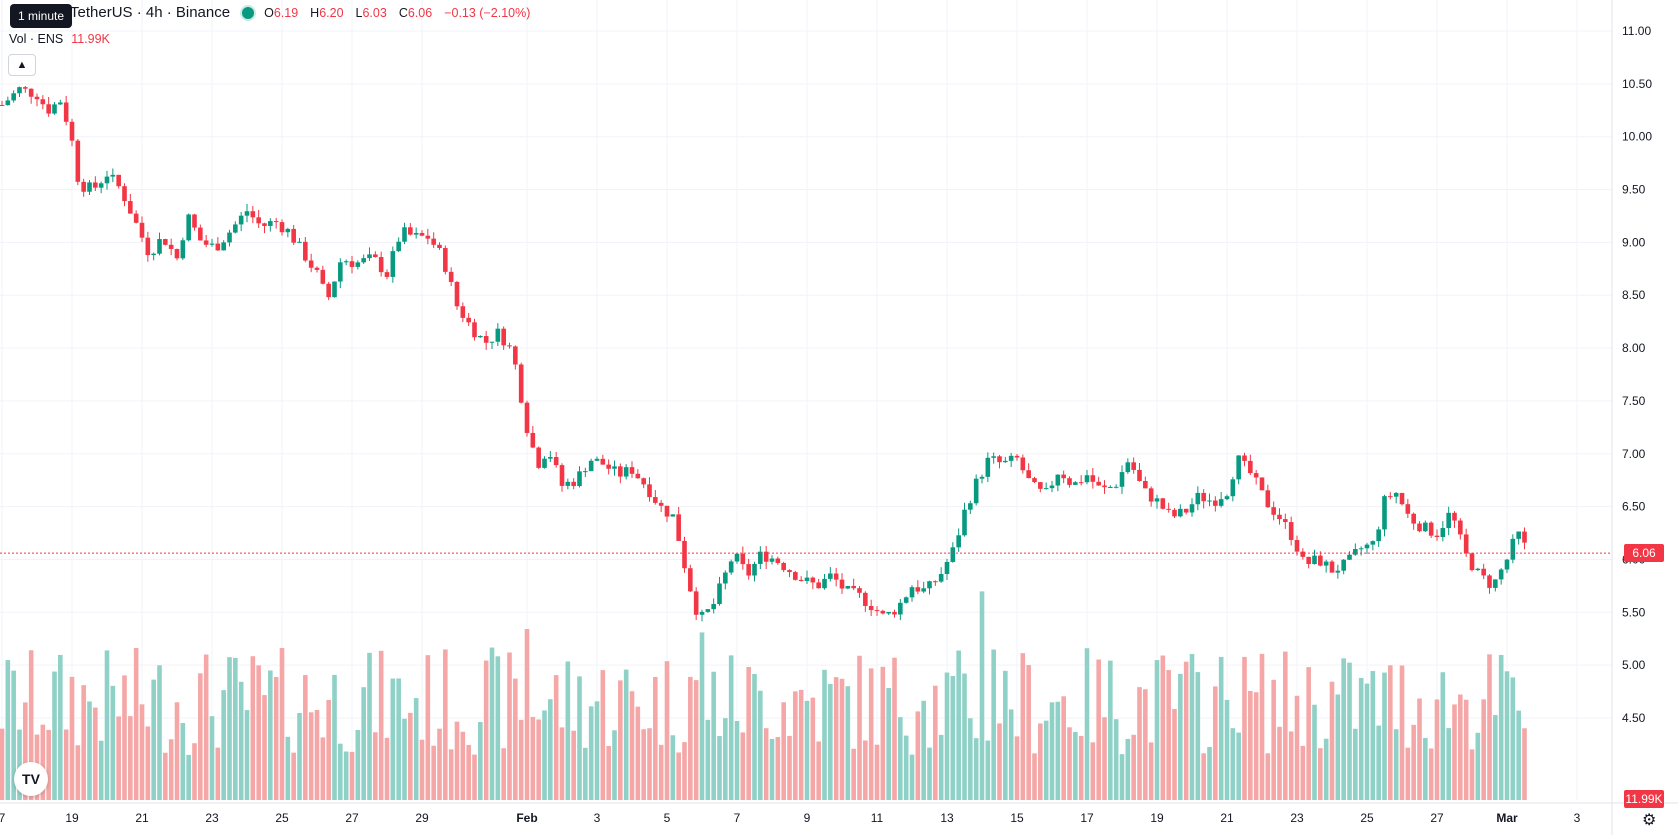 The image size is (1678, 835). What do you see at coordinates (1634, 348) in the screenshot?
I see `y-tick-label: 8.00` at bounding box center [1634, 348].